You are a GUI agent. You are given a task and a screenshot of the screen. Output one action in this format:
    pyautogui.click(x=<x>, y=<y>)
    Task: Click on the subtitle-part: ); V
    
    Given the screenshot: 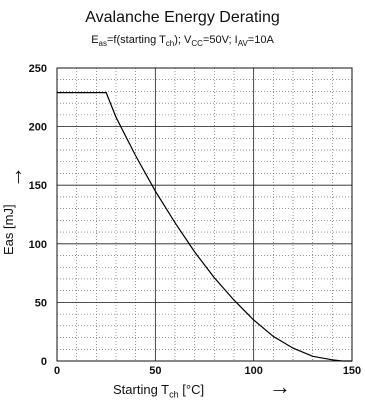 What is the action you would take?
    pyautogui.click(x=183, y=40)
    